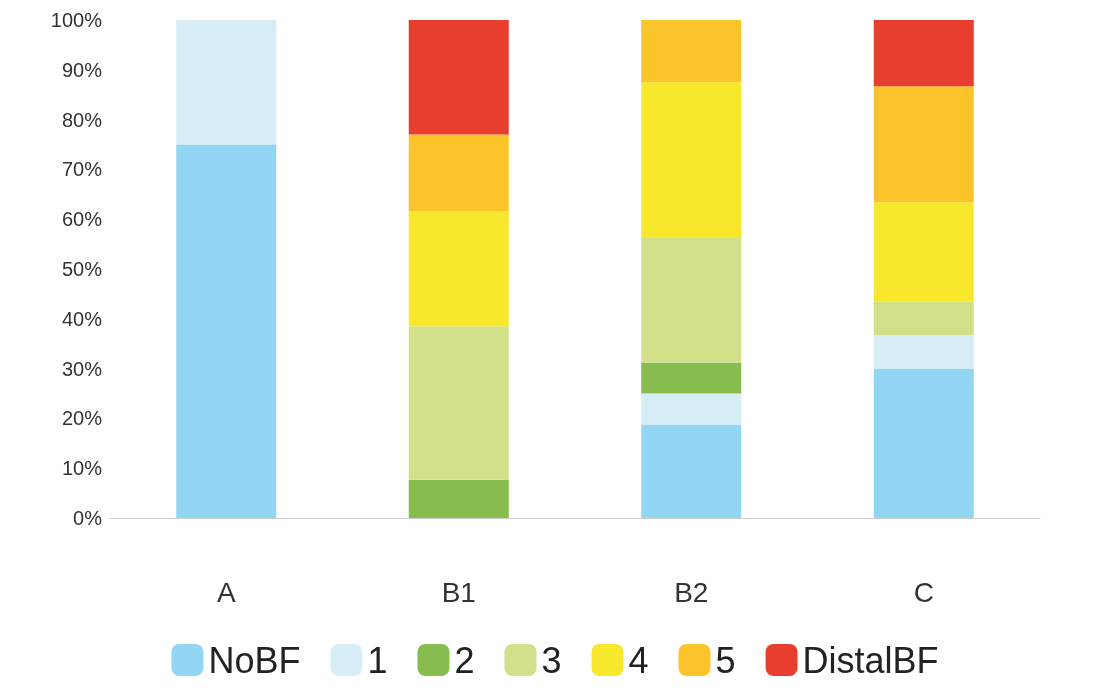  What do you see at coordinates (82, 318) in the screenshot?
I see `y-tick-label: 40%` at bounding box center [82, 318].